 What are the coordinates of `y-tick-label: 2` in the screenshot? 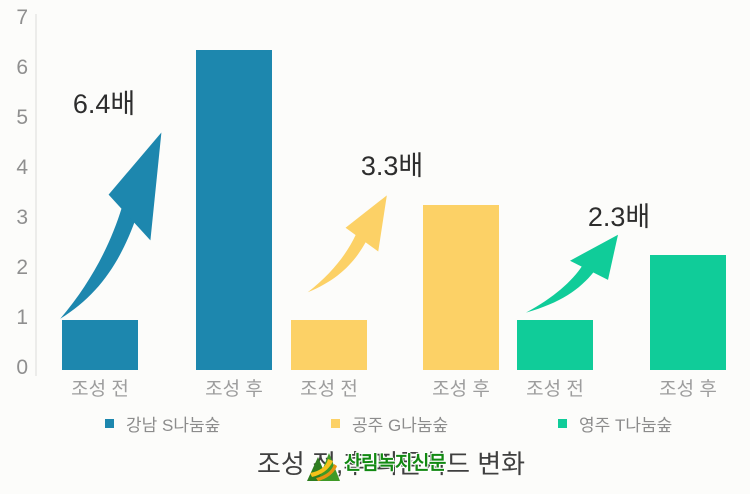 It's located at (22, 267).